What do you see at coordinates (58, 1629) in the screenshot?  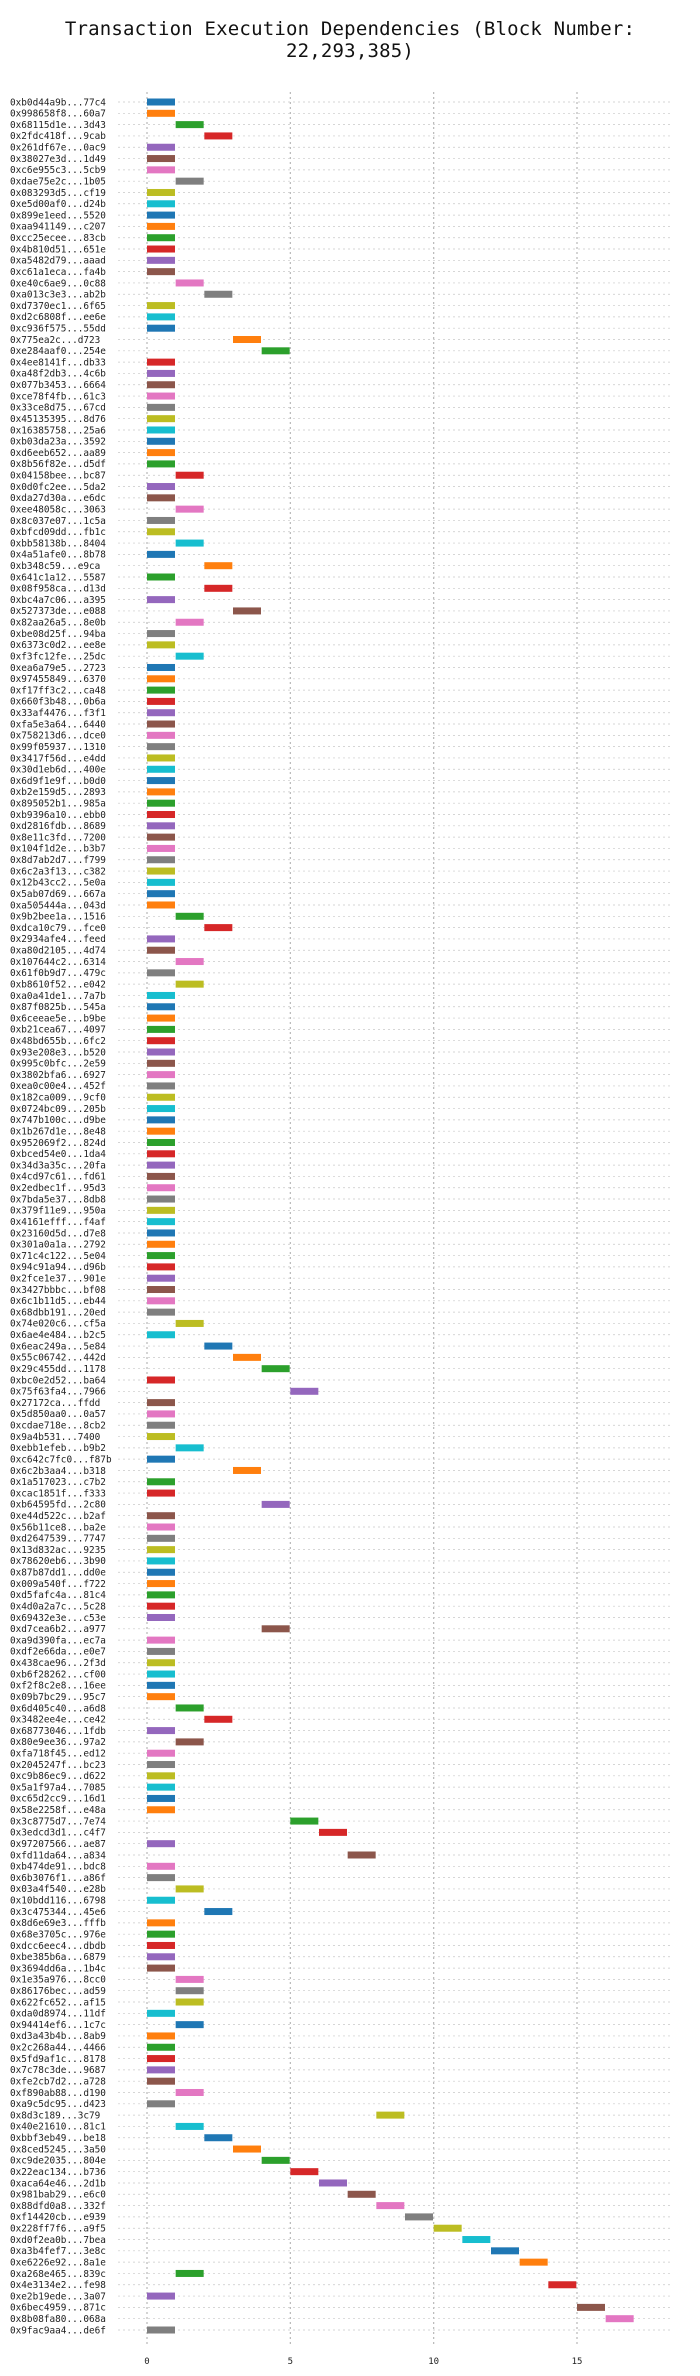 I see `tx-label: 0xd7cea6b2...a977` at bounding box center [58, 1629].